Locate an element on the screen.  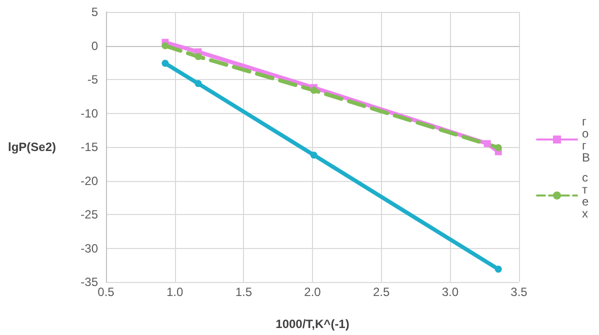
legend-label: стех is located at coordinates (585, 195).